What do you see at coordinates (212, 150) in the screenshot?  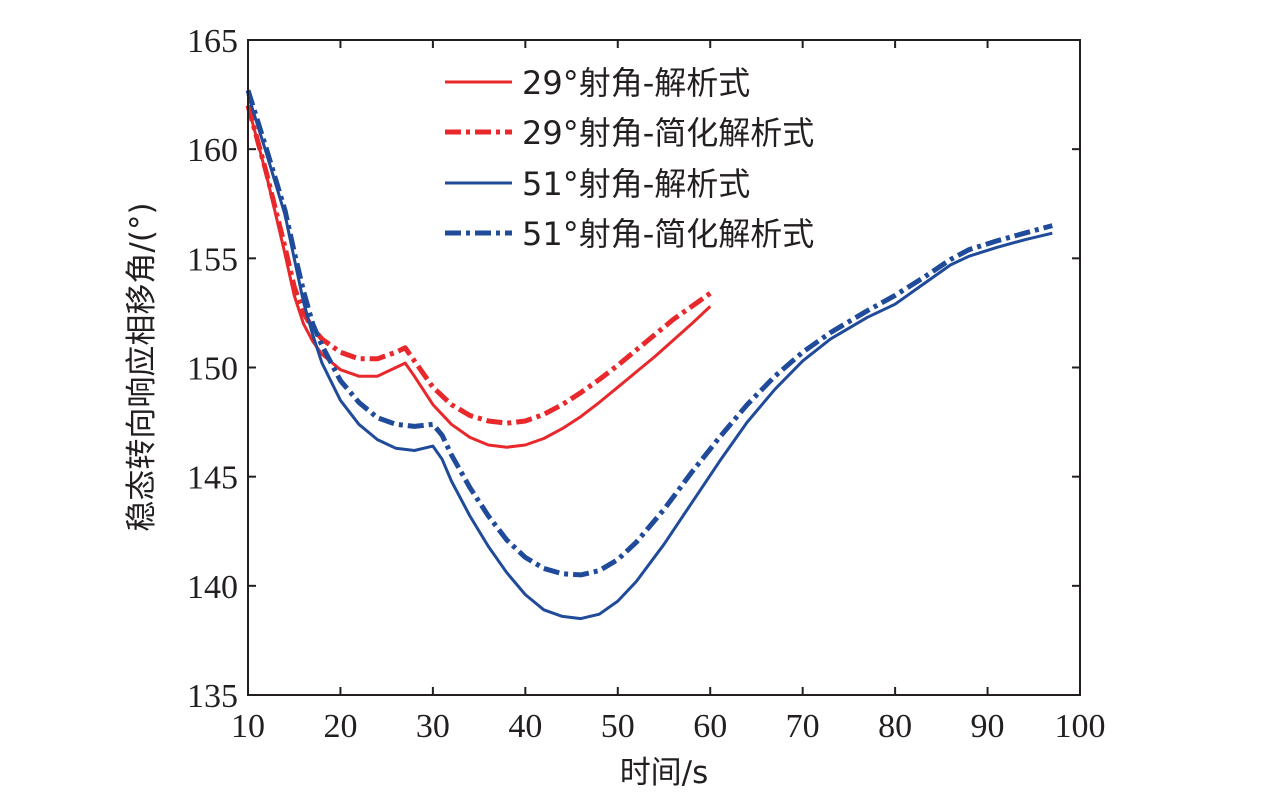 I see `y-tick-label: 160` at bounding box center [212, 150].